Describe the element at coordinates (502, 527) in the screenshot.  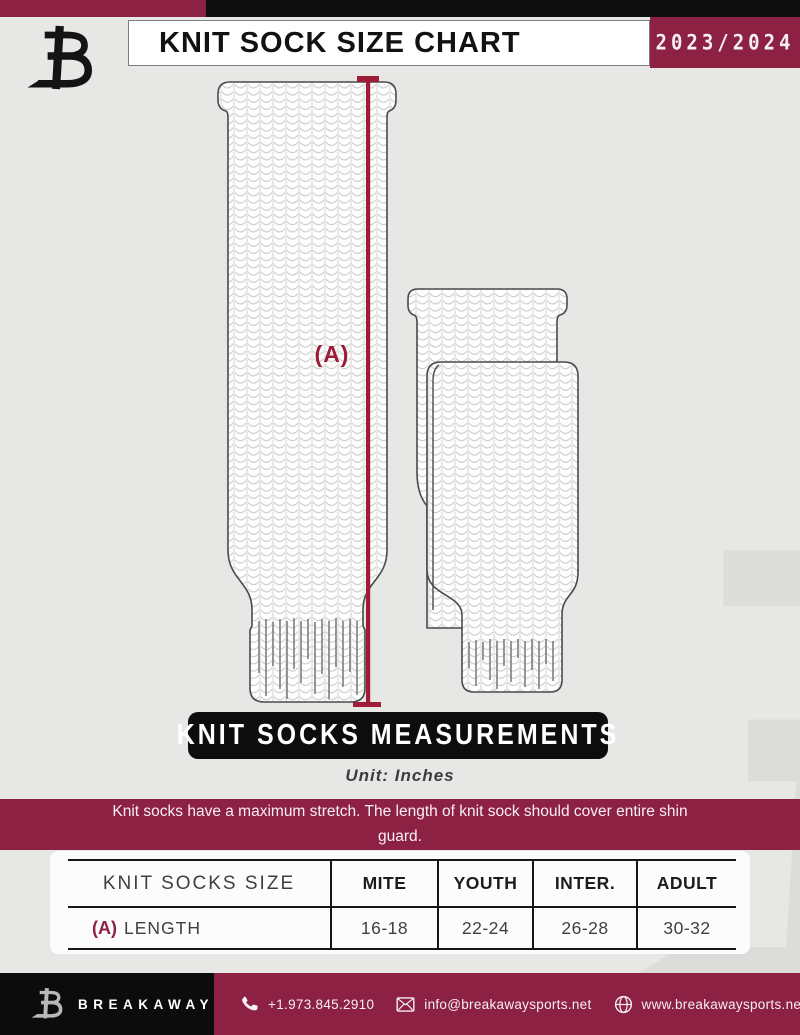
I see `folded-sock-illustration` at that location.